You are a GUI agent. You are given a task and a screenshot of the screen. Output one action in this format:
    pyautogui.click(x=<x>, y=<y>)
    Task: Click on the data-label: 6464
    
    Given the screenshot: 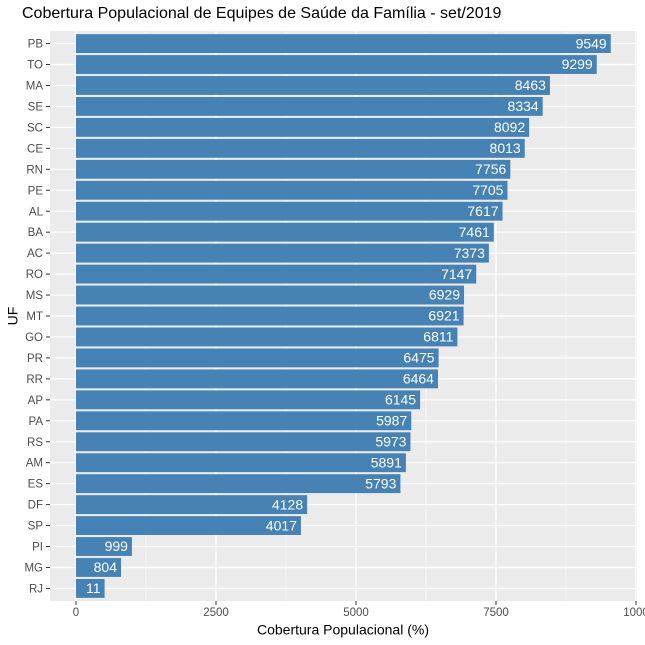 What is the action you would take?
    pyautogui.click(x=418, y=379)
    